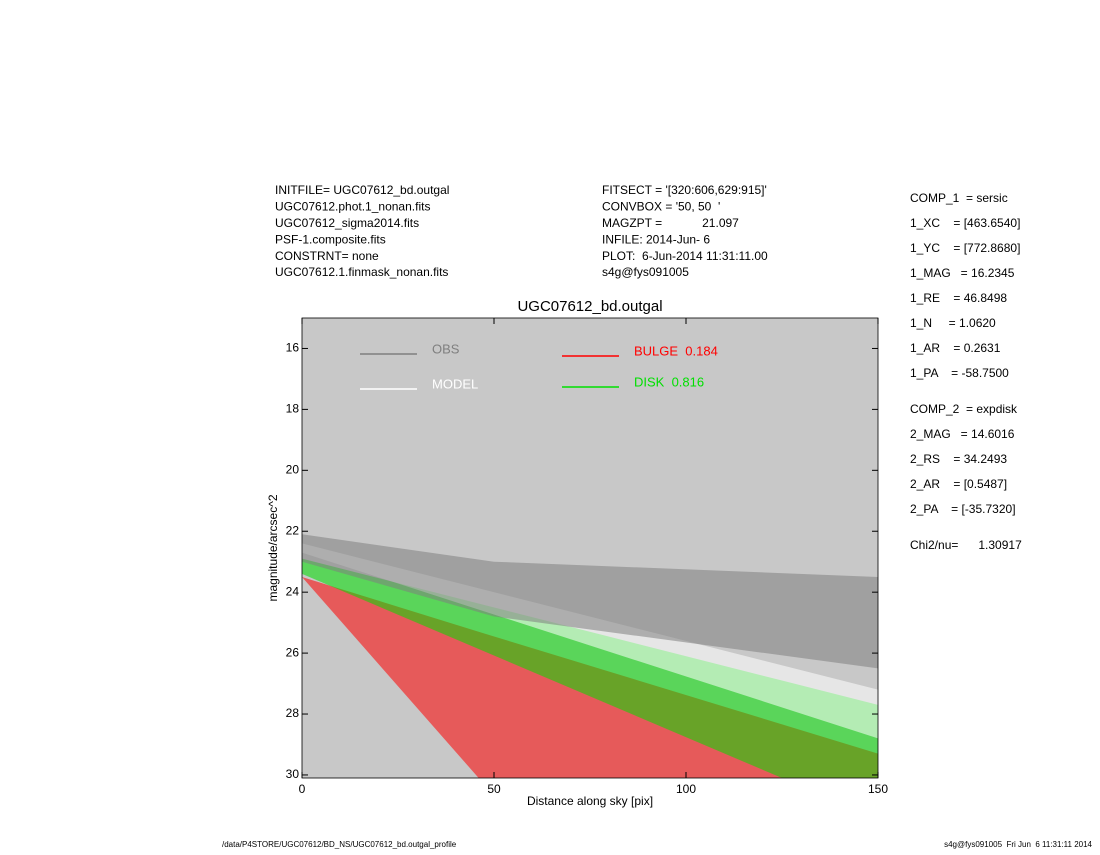 The height and width of the screenshot is (855, 1100). What do you see at coordinates (293, 469) in the screenshot?
I see `y-tick-label: 20` at bounding box center [293, 469].